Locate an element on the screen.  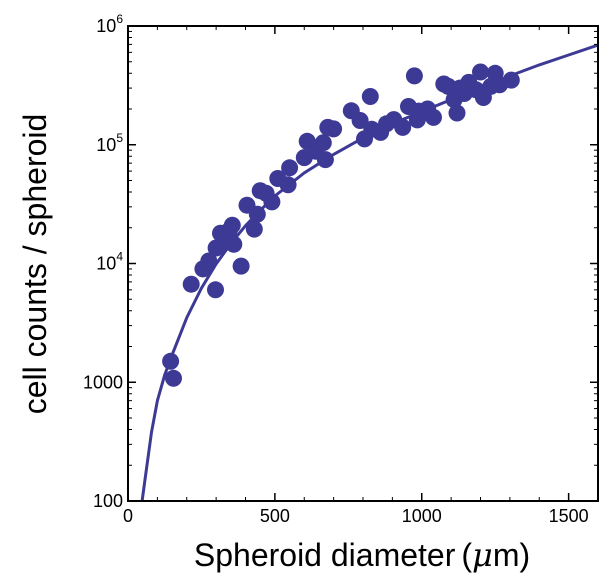
x-tick-label: 1500 is located at coordinates (569, 516).